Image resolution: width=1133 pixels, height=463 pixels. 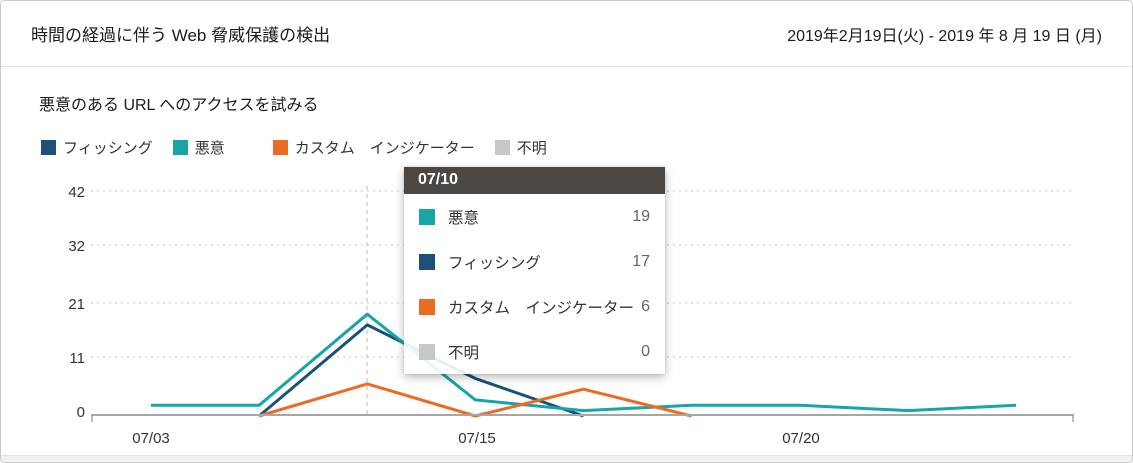 I want to click on legend-label-malicious: 悪意, so click(x=209, y=148).